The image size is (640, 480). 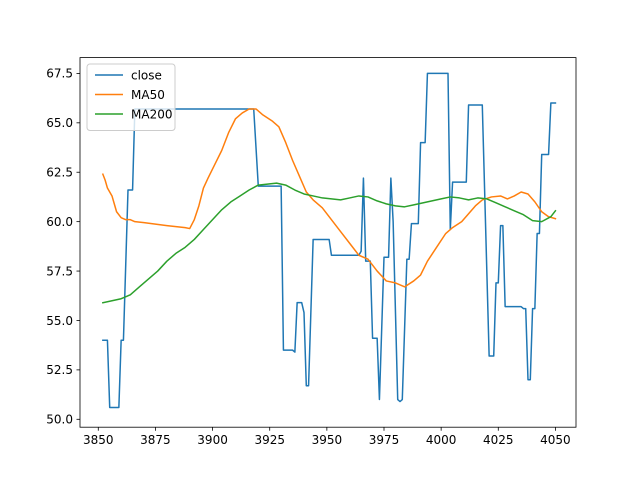 I want to click on y-tick-label: 65.0, so click(x=59, y=123).